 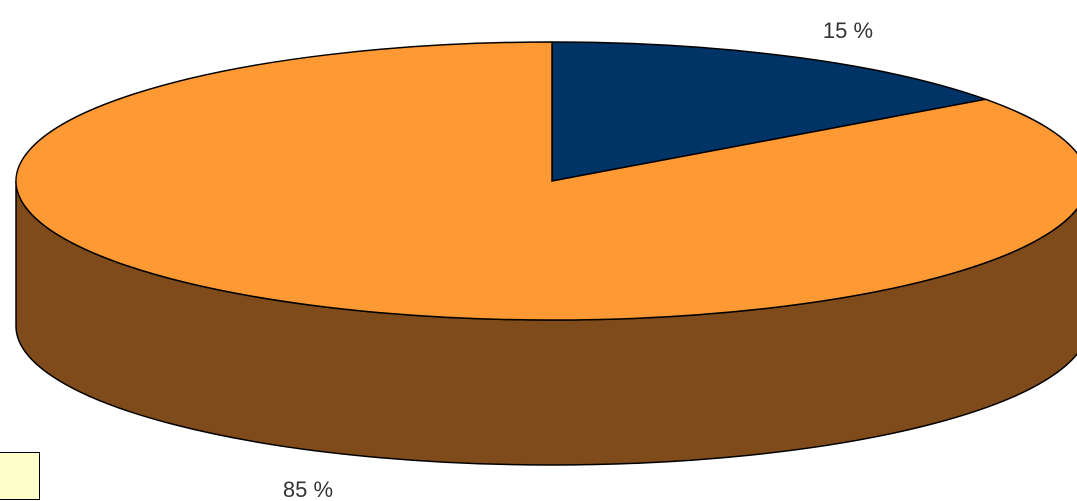 I want to click on legend-box, so click(x=20, y=476).